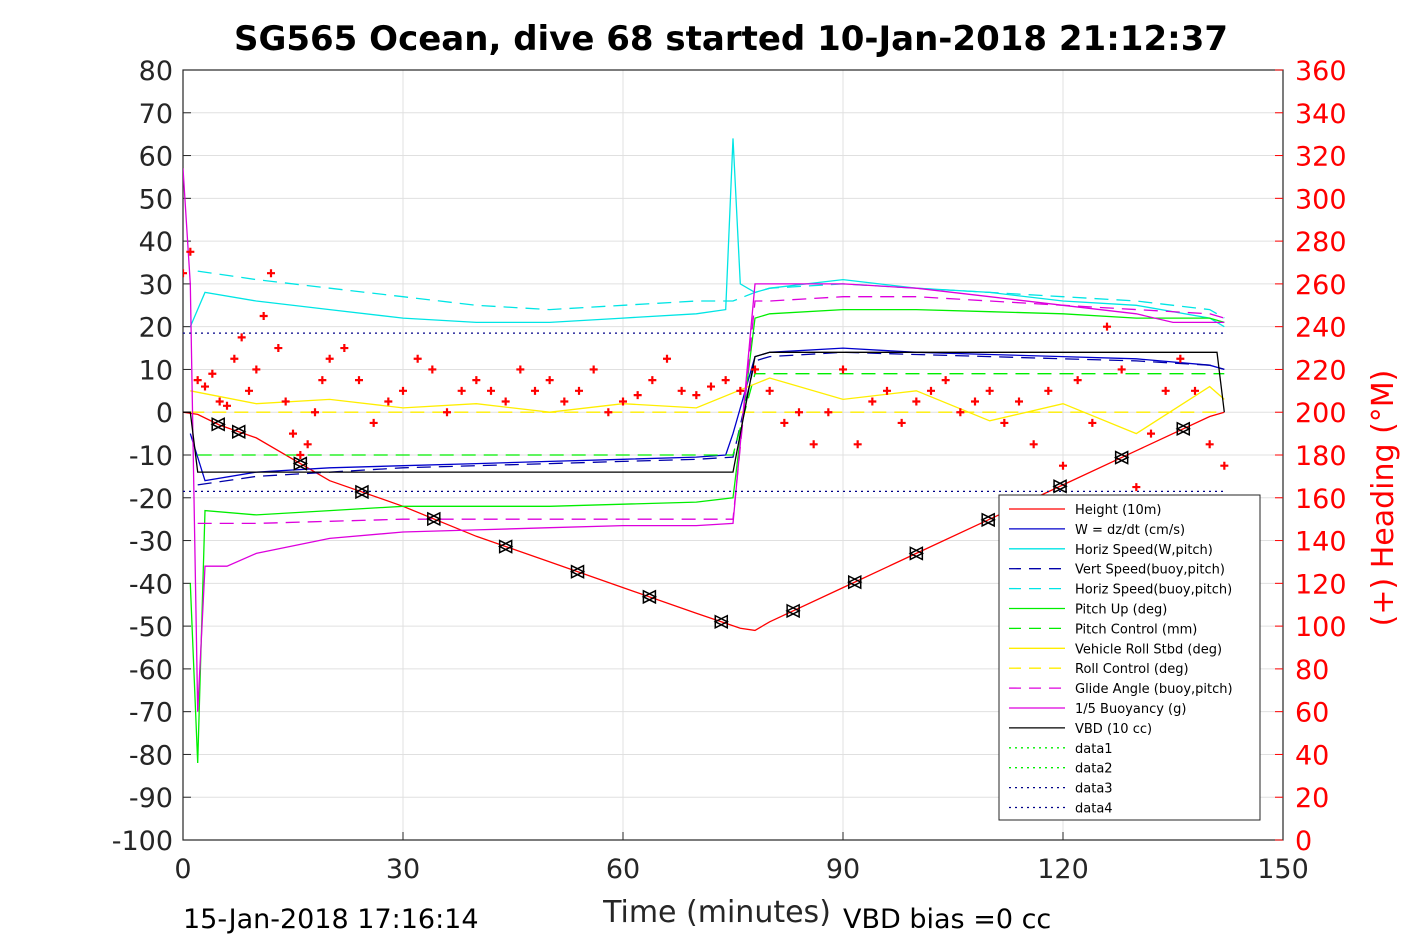 Image resolution: width=1417 pixels, height=945 pixels. What do you see at coordinates (156, 242) in the screenshot?
I see `left-tick-label: 40` at bounding box center [156, 242].